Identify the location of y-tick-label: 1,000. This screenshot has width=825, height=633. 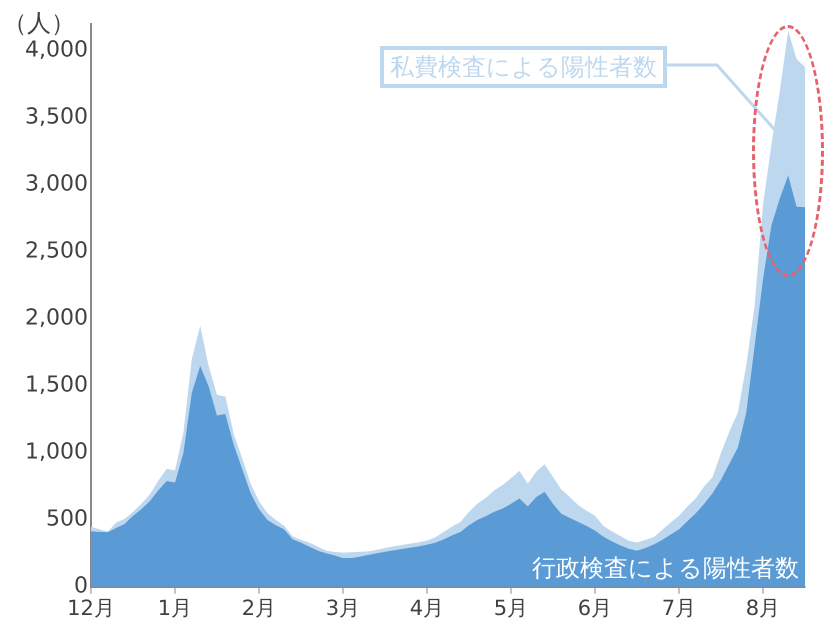
(56, 452).